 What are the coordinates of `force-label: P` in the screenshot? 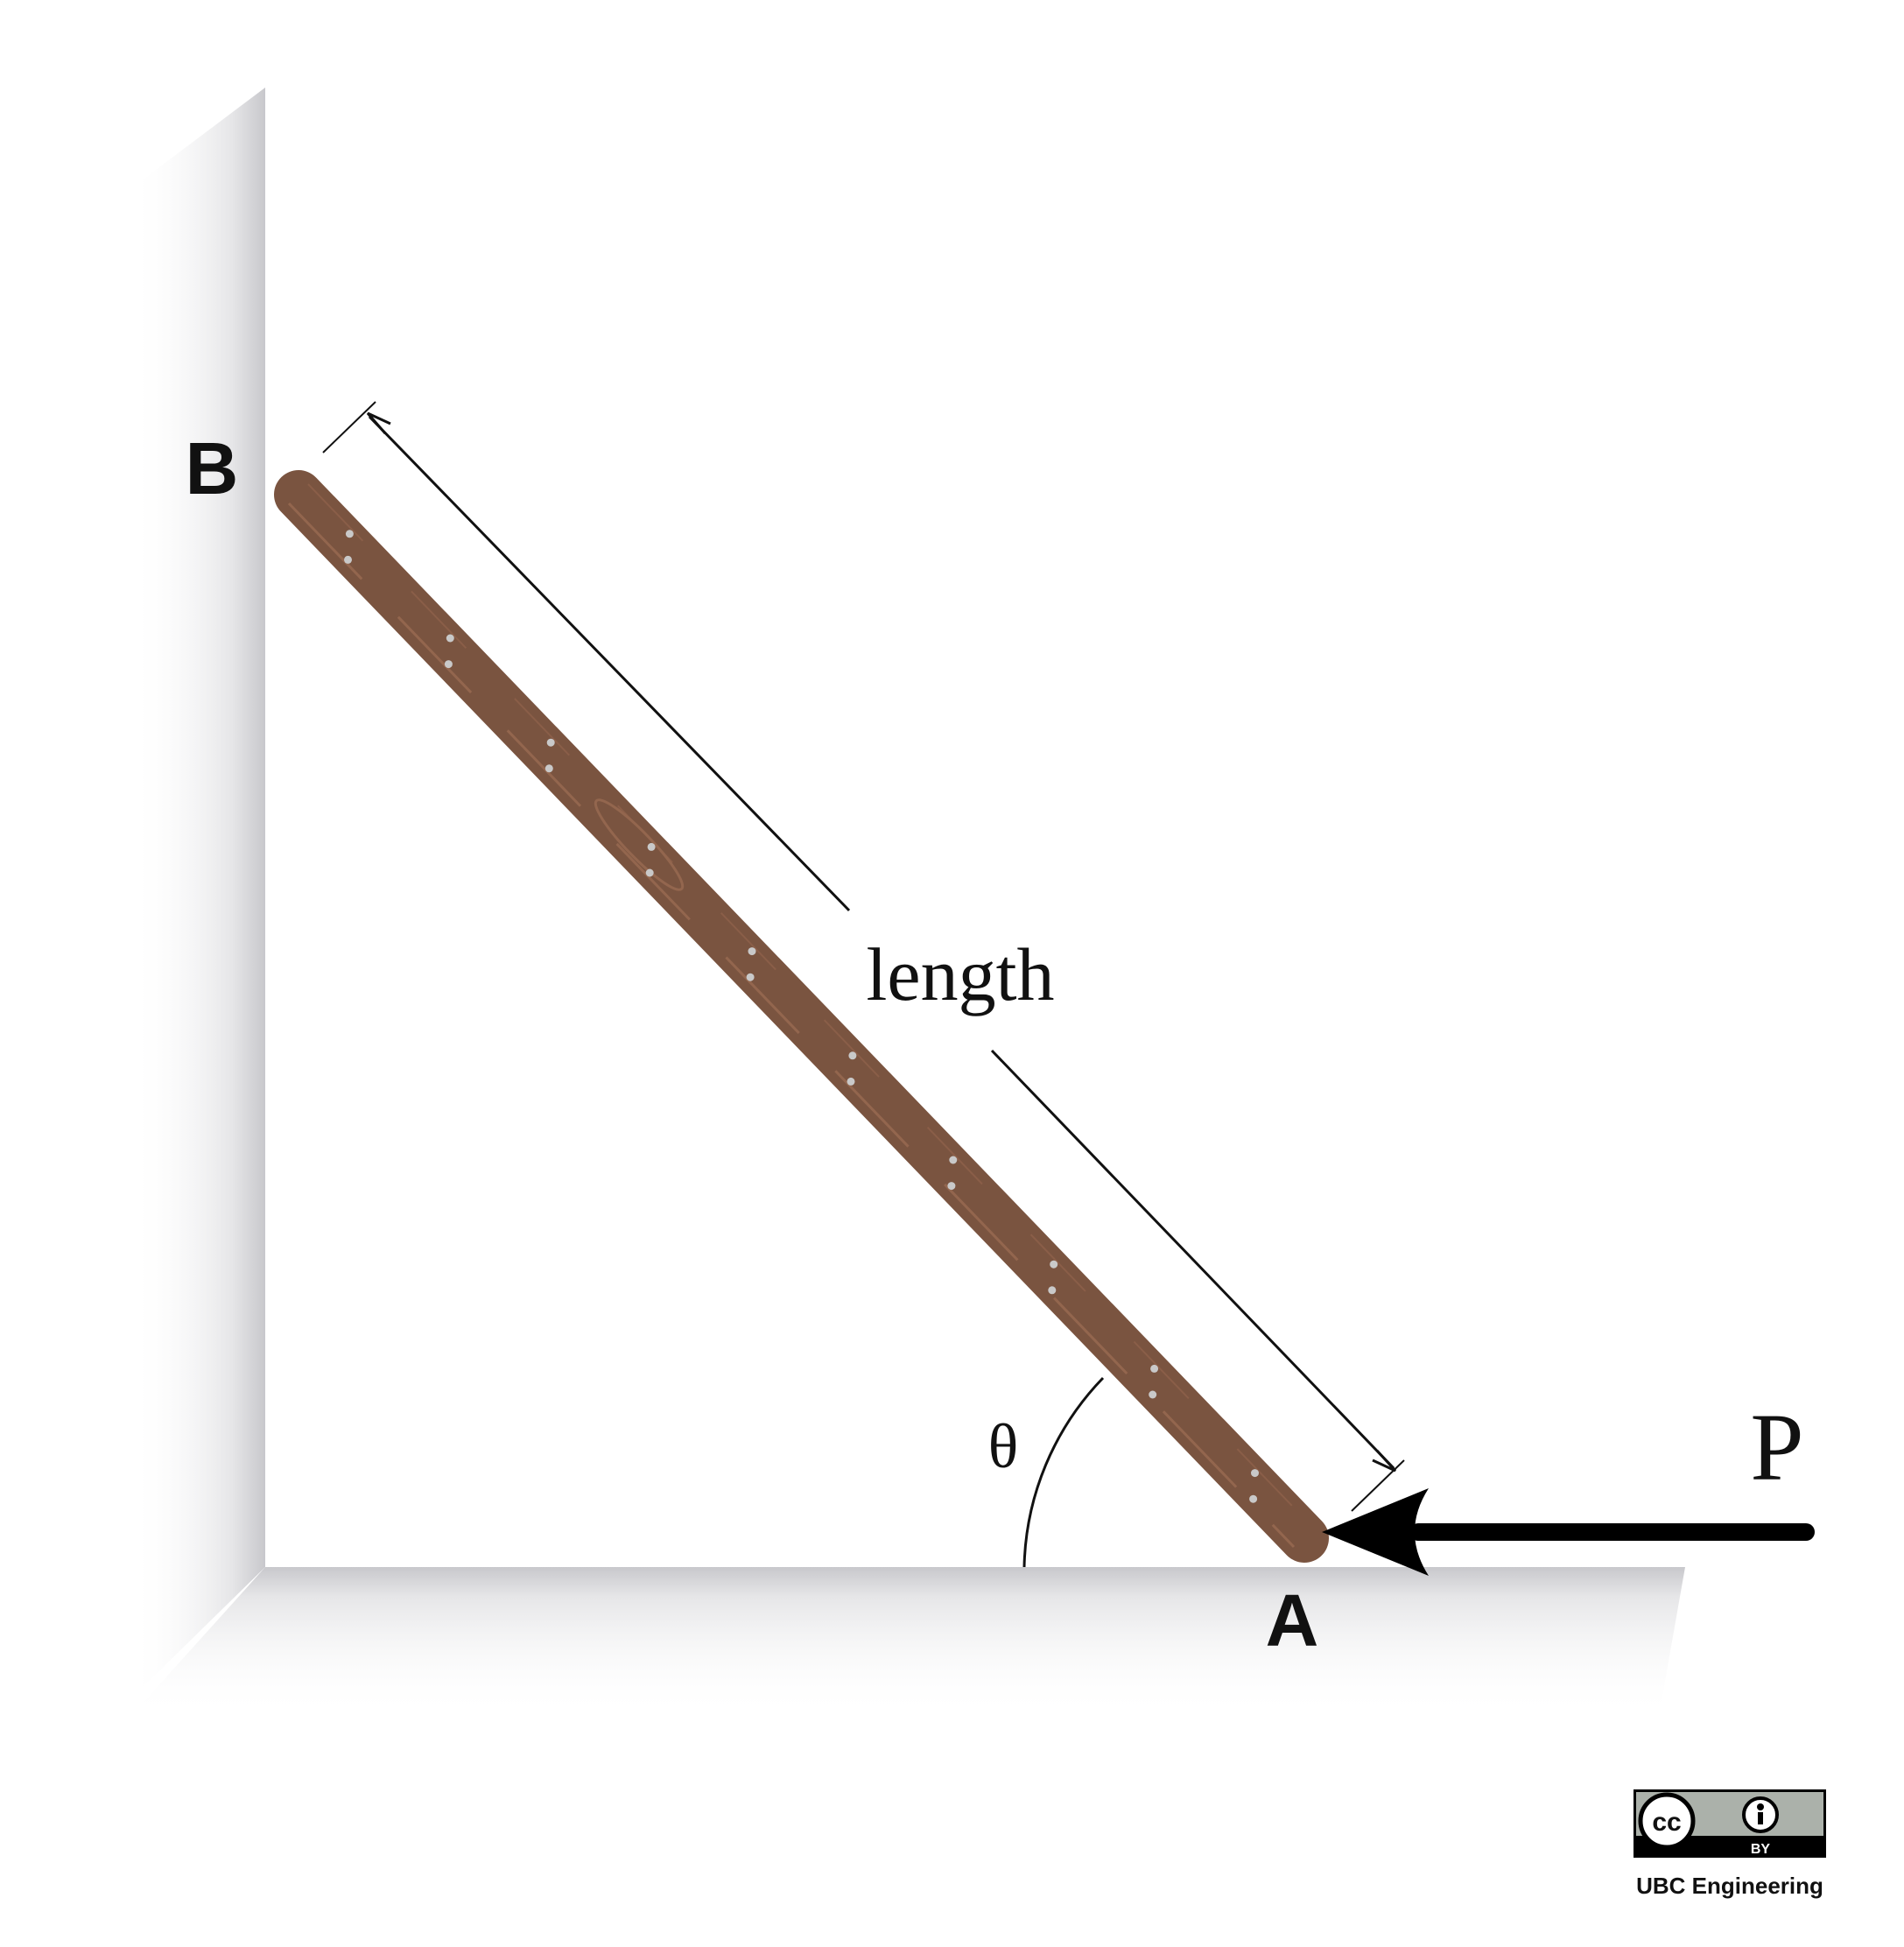 It's located at (1776, 1448).